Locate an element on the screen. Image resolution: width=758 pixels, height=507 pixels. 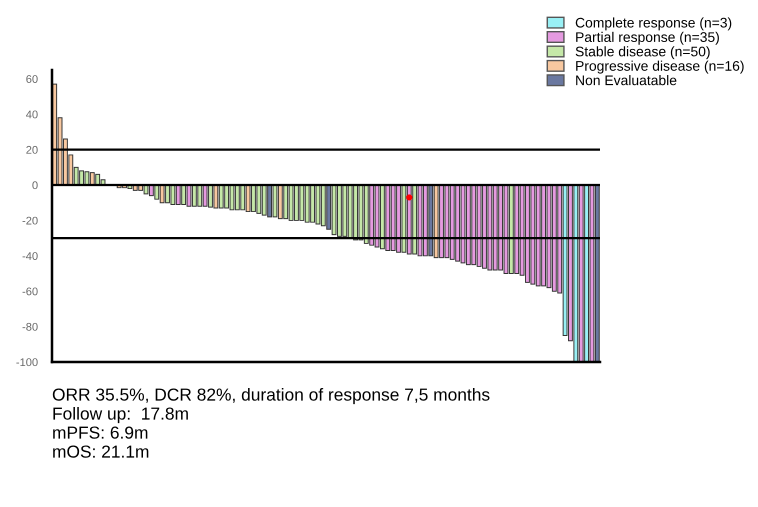
text: mOS: 21.1m is located at coordinates (100, 451).